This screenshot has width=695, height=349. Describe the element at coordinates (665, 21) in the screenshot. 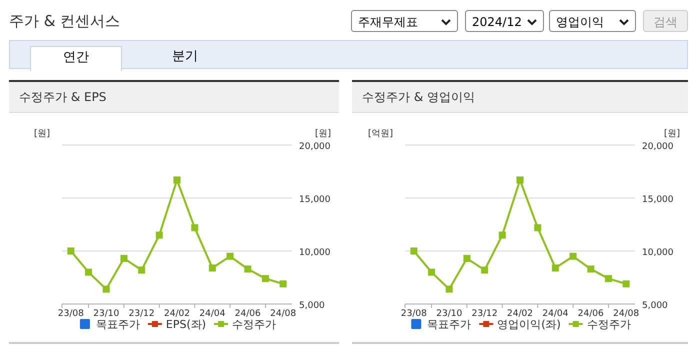

I see `text: 검색` at that location.